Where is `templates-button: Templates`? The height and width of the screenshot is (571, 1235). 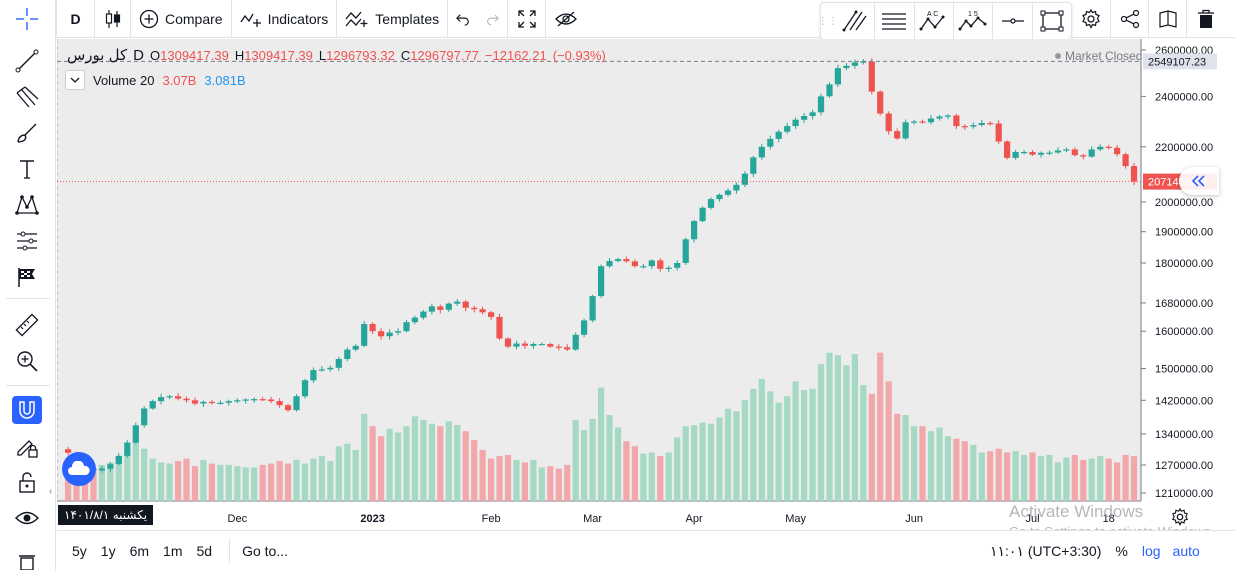
templates-button: Templates is located at coordinates (393, 19).